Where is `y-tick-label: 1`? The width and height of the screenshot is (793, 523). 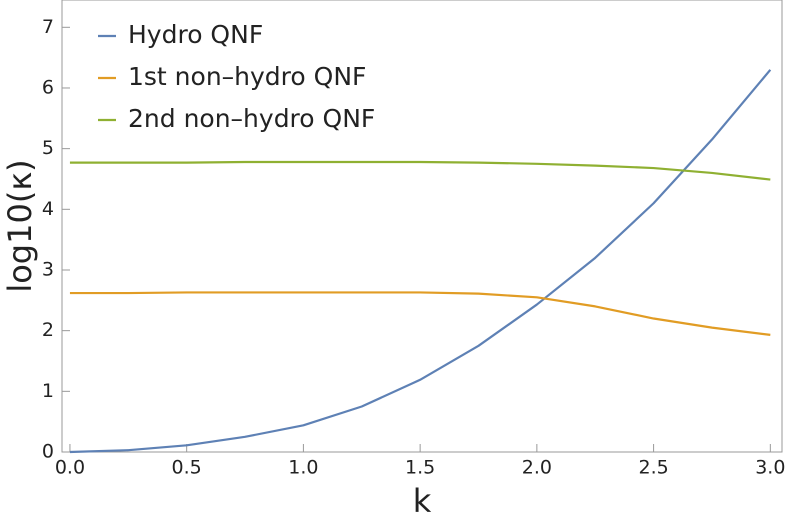
y-tick-label: 1 is located at coordinates (48, 391).